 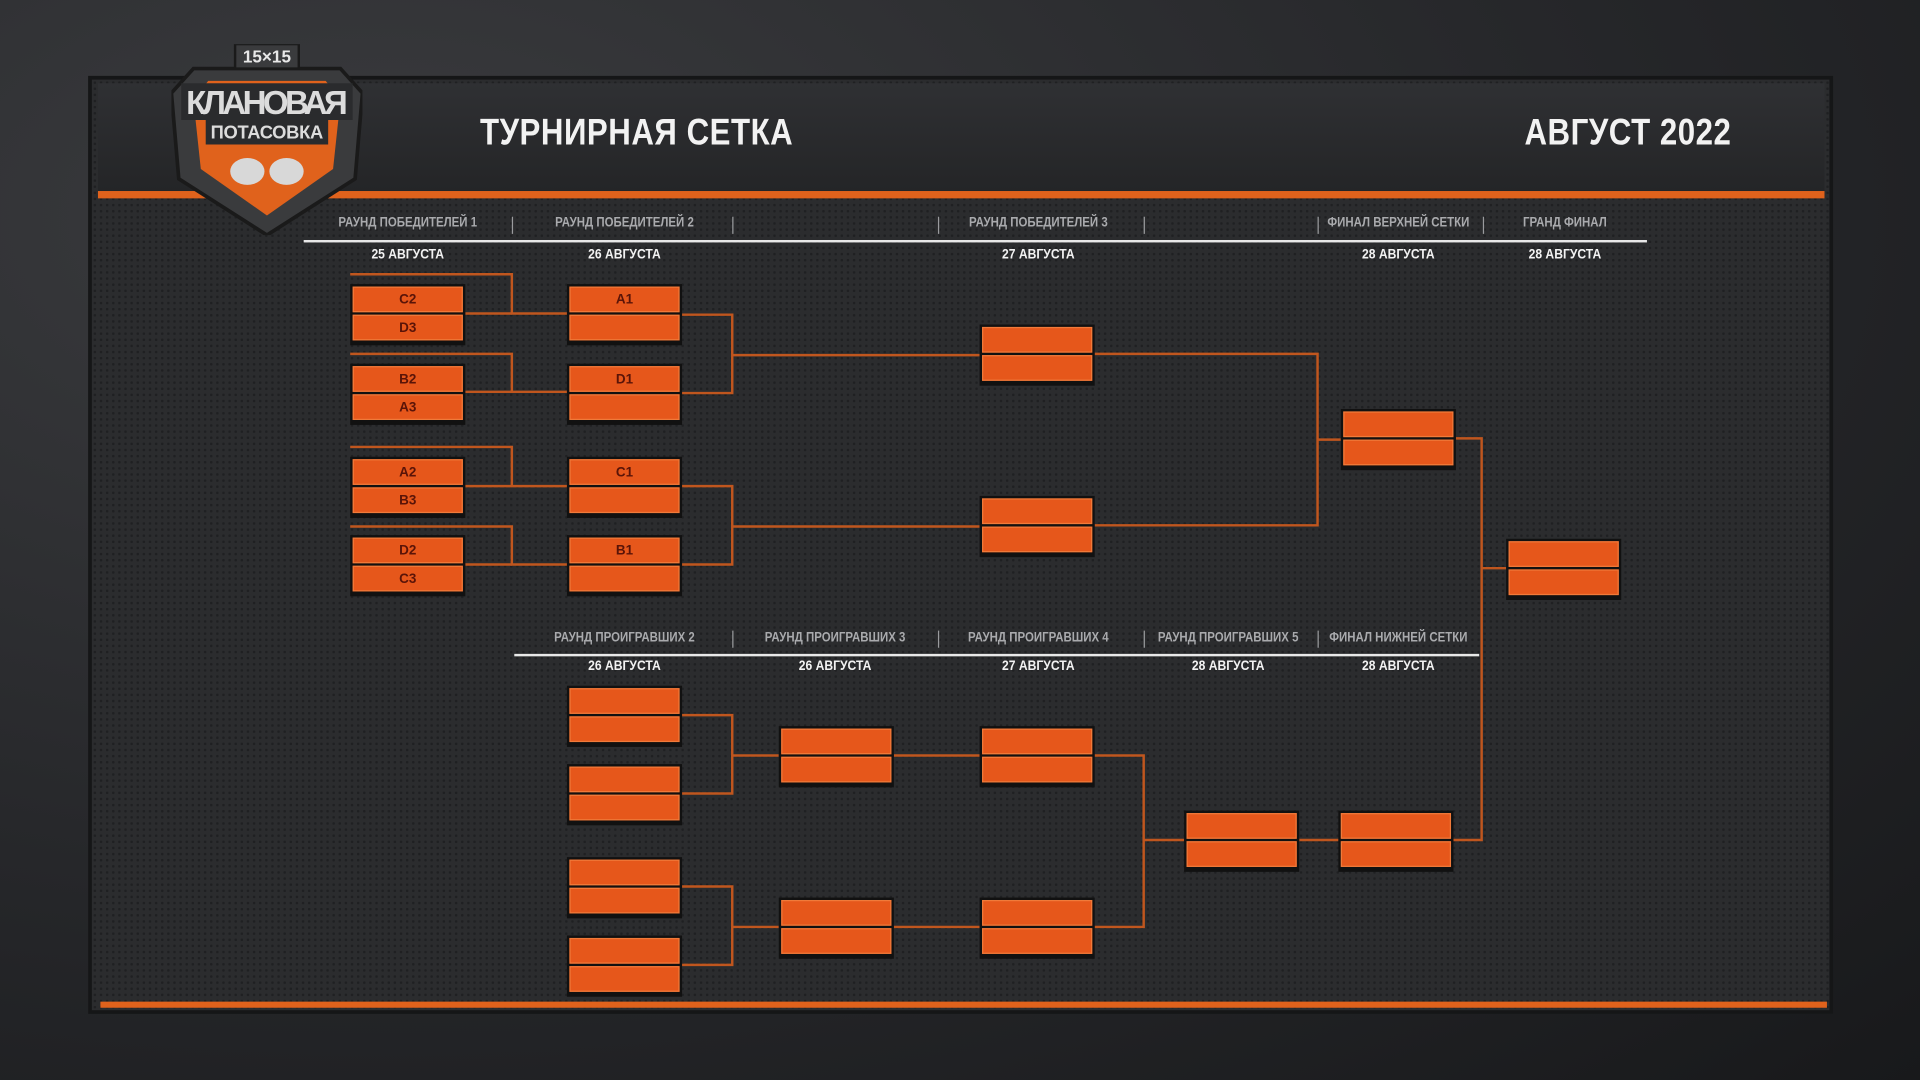 What do you see at coordinates (267, 131) in the screenshot?
I see `svg-text: ПОТАСОВКА` at bounding box center [267, 131].